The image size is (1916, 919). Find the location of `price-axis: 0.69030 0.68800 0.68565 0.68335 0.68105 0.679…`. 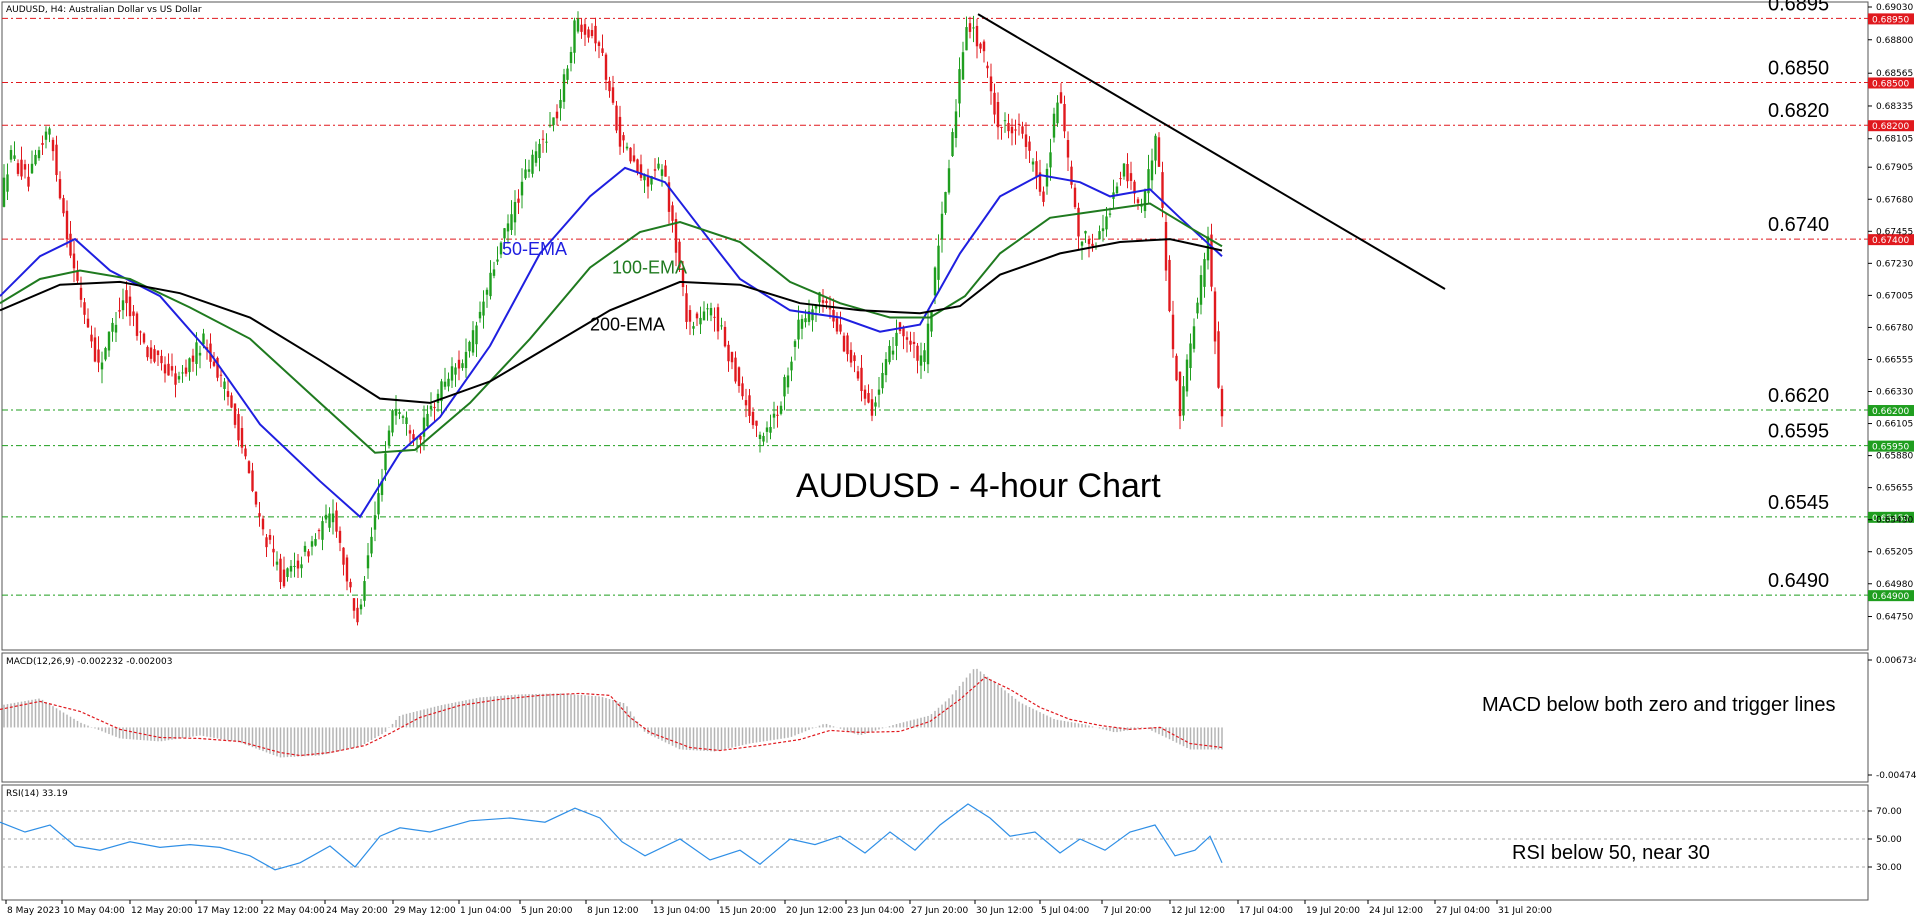

price-axis: 0.69030 0.68800 0.68565 0.68335 0.68105 0.679… is located at coordinates (1890, 313).